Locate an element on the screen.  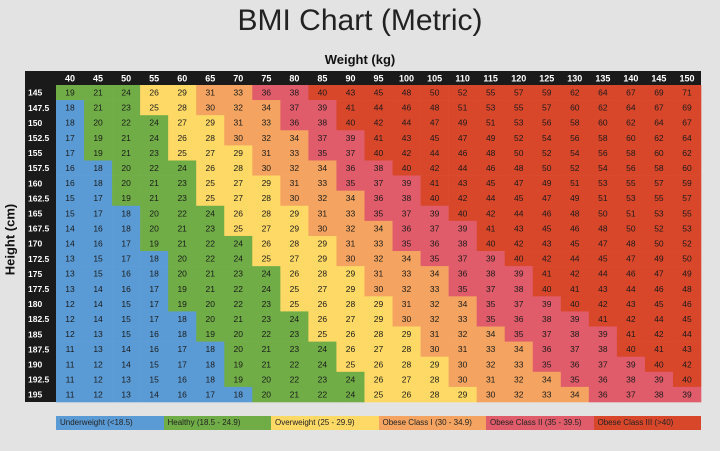
bmi-value-label: 40 is located at coordinates (631, 349).